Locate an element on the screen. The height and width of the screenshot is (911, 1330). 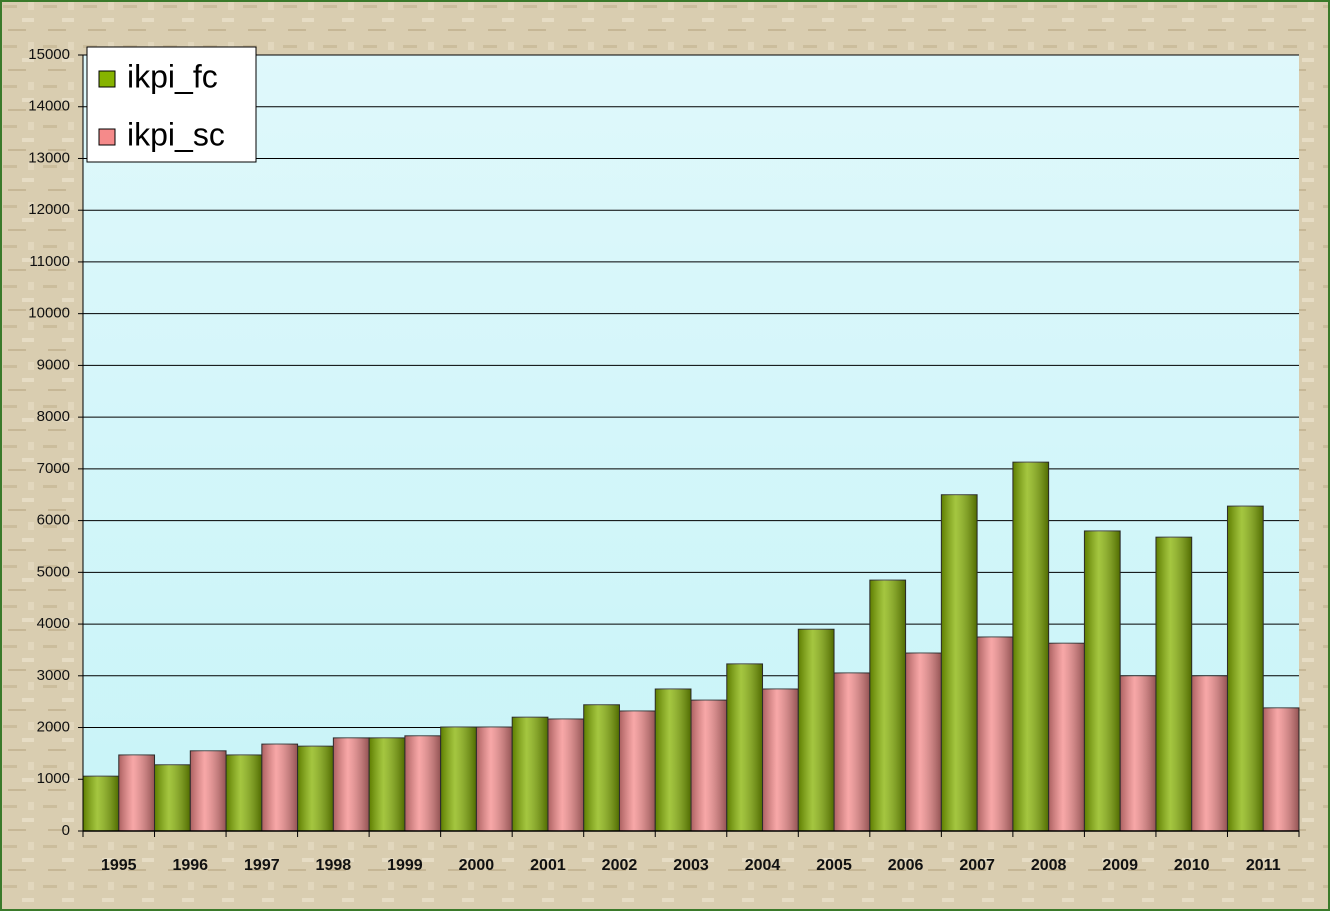
x-tick-label: 2010 is located at coordinates (1192, 865).